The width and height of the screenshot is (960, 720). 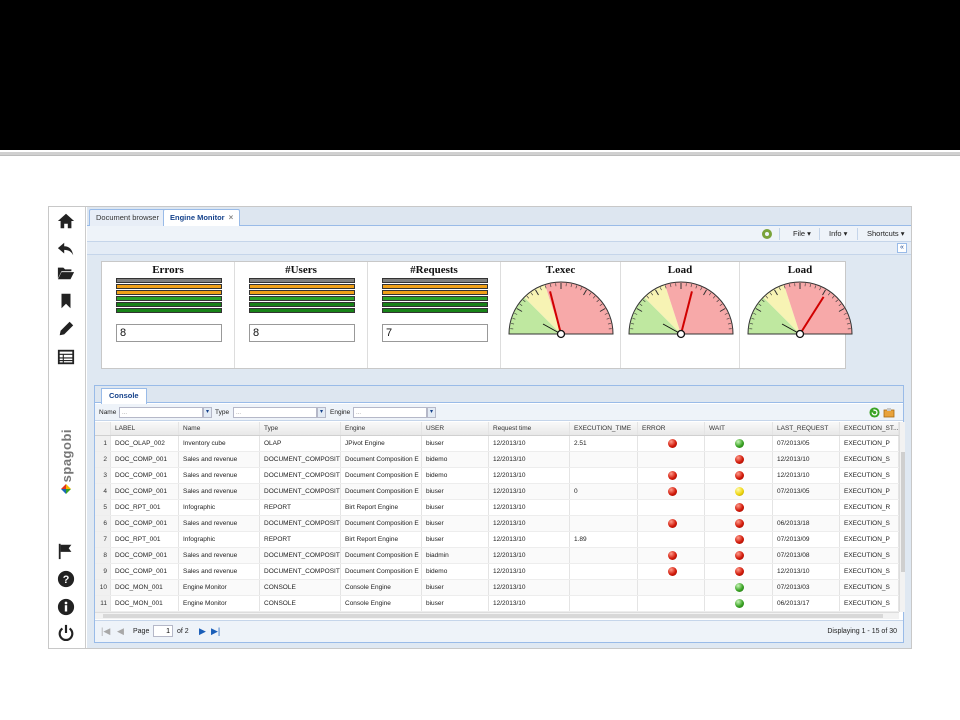 What do you see at coordinates (202, 631) in the screenshot?
I see `next-page-icon: ▶` at bounding box center [202, 631].